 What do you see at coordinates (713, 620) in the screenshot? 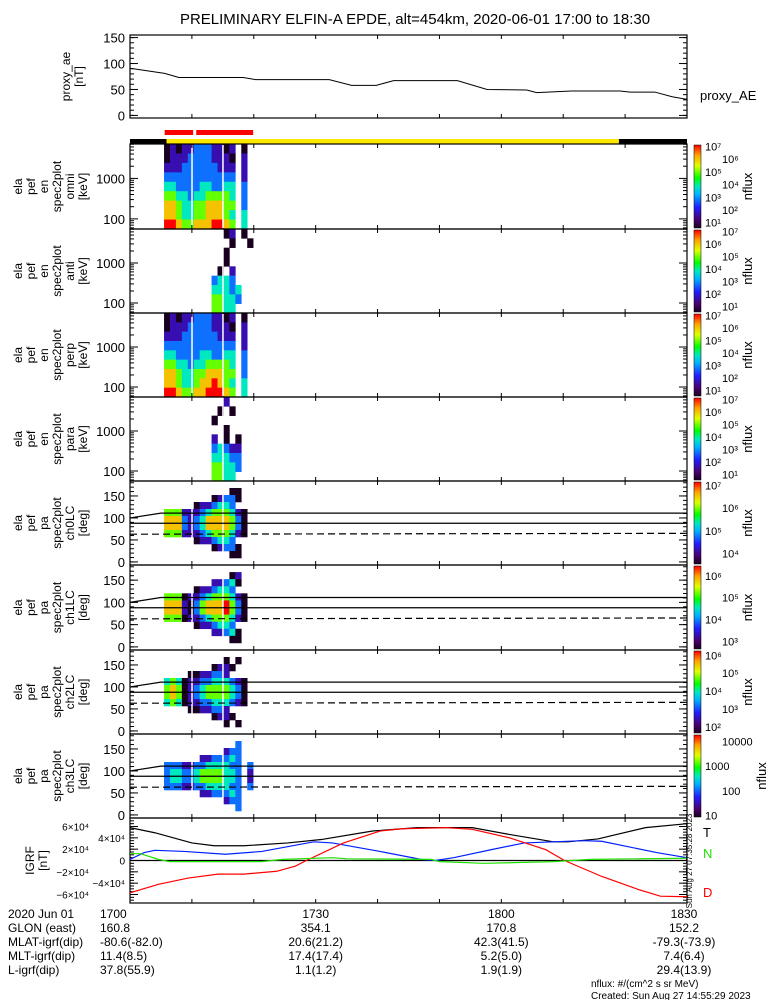
I see `colorbar-tick-label: 10⁴` at bounding box center [713, 620].